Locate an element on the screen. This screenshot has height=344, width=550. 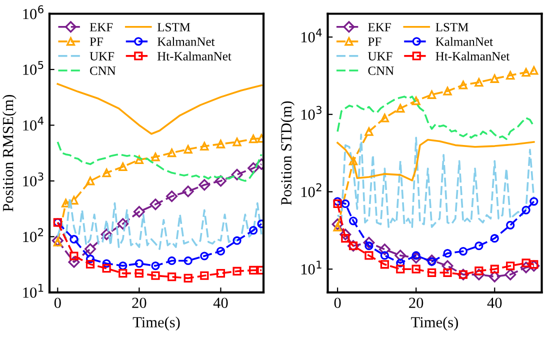
y-axis-title: Position RMSE(m) is located at coordinates (9, 153).